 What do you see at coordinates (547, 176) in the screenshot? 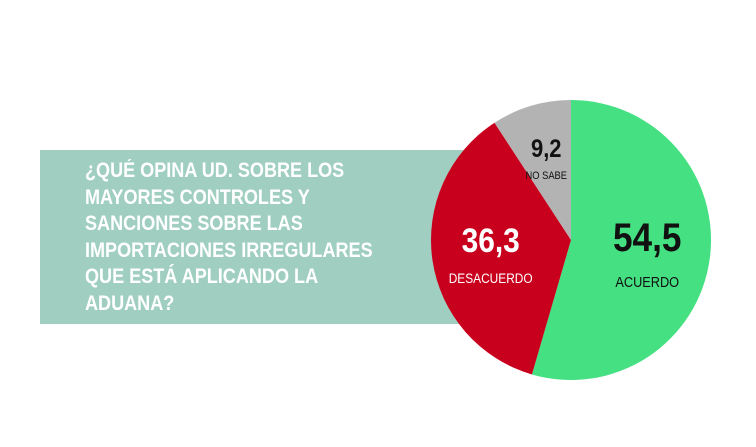
I see `slice-label-no-sabe: NO SABE` at bounding box center [547, 176].